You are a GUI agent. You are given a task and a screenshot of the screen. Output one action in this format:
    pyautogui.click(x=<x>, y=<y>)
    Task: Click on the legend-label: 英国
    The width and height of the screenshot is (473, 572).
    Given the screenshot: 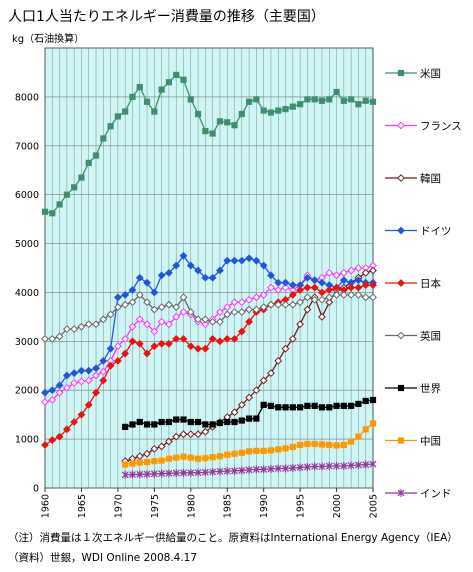 What is the action you would take?
    pyautogui.click(x=430, y=336)
    